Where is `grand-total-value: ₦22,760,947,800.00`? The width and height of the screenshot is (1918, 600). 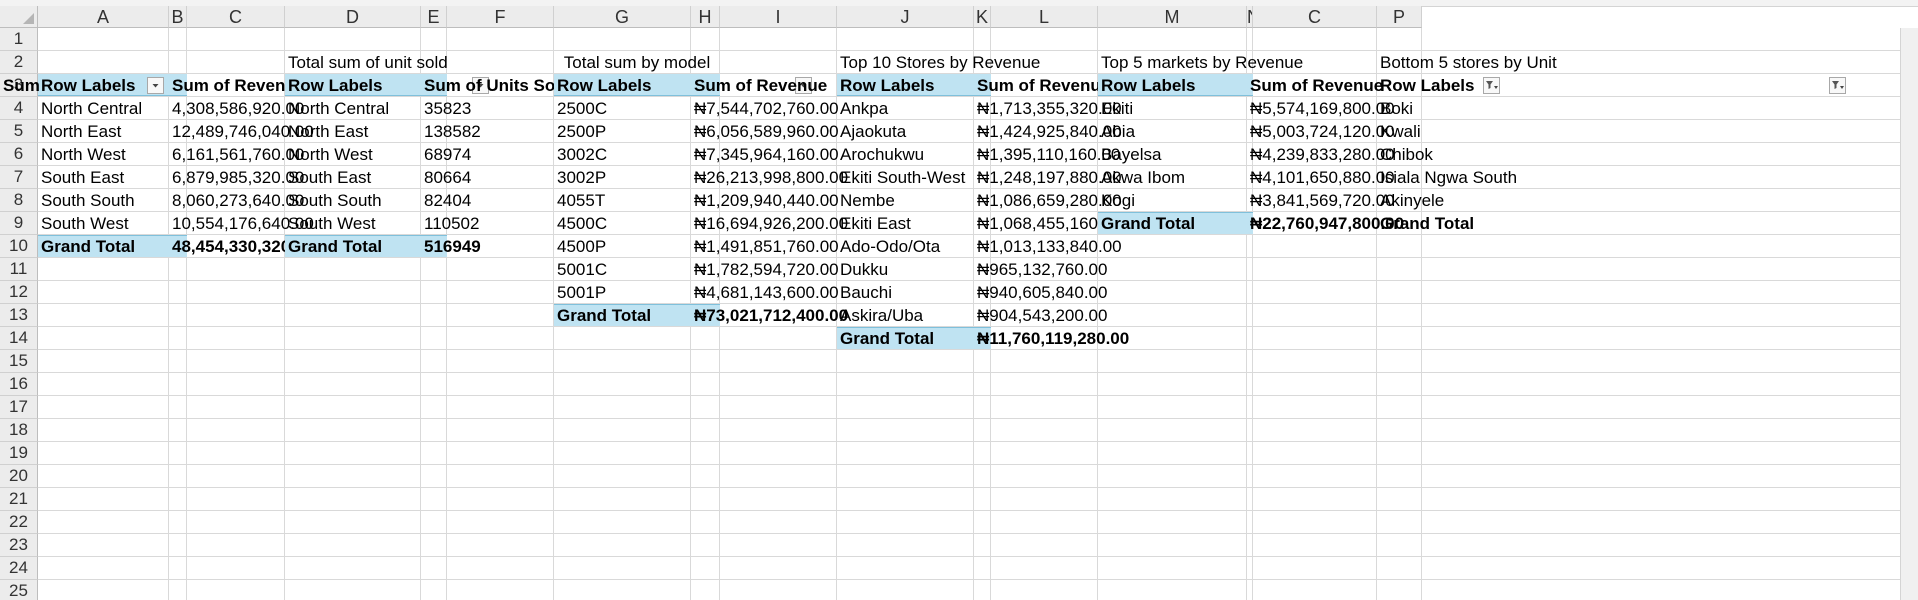 grand-total-value: ₦22,760,947,800.00 is located at coordinates (1327, 223).